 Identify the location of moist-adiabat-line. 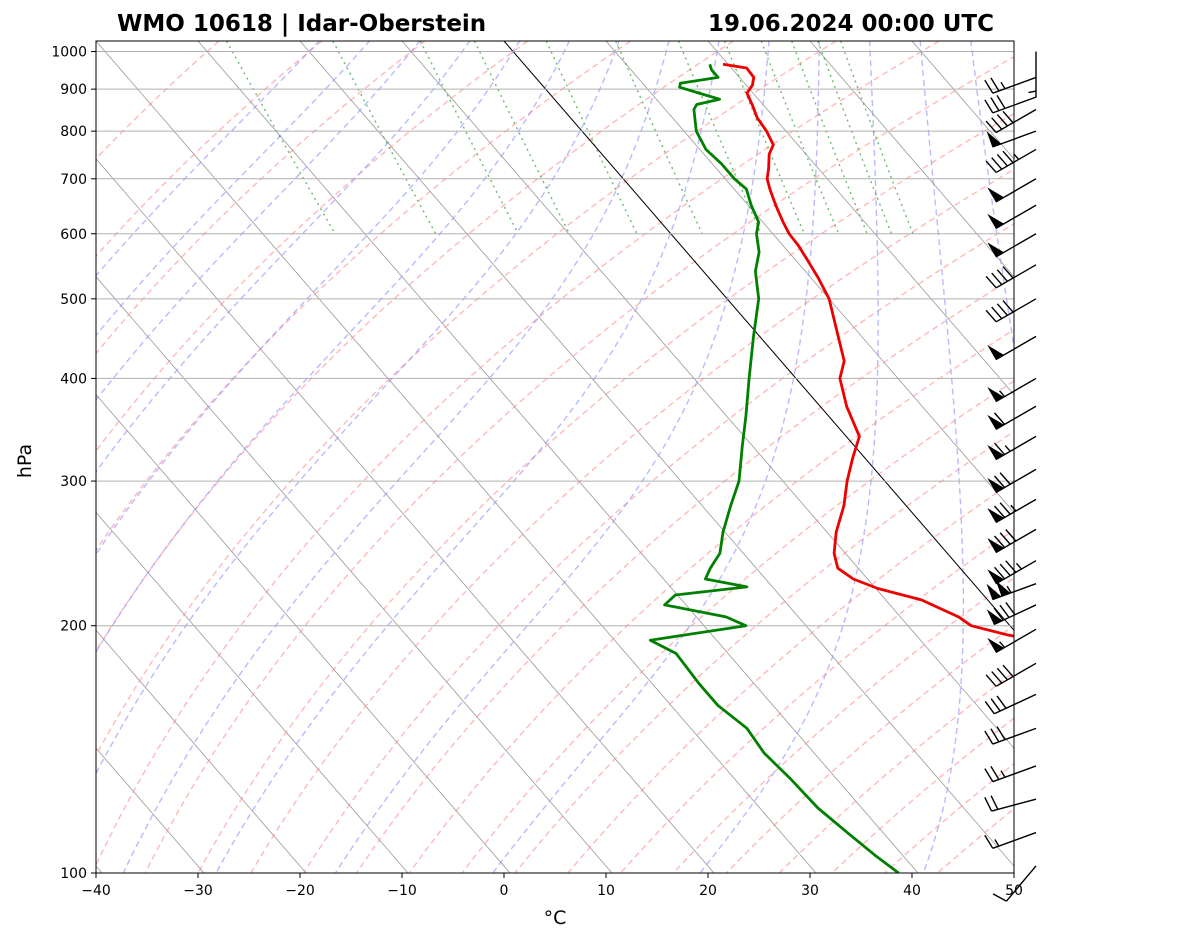
(258, 221).